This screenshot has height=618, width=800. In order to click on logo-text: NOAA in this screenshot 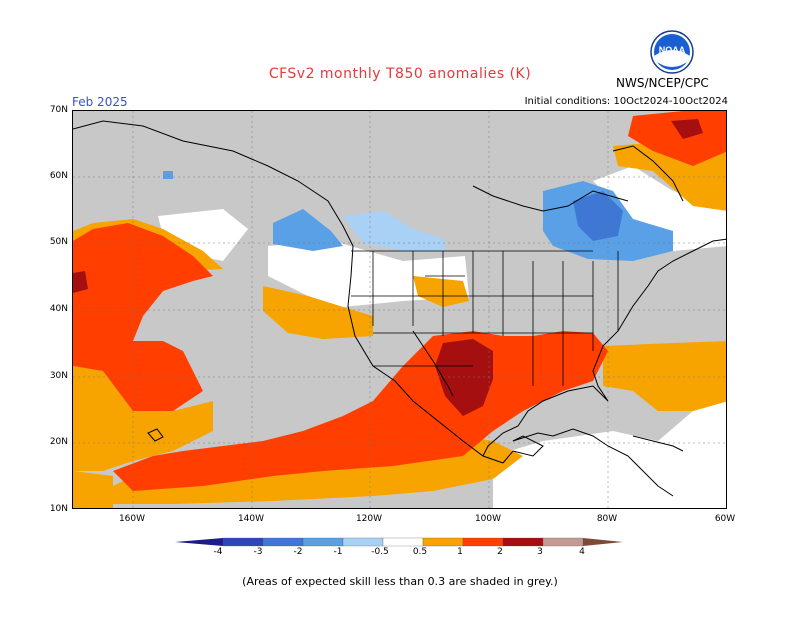, I will do `click(672, 50)`.